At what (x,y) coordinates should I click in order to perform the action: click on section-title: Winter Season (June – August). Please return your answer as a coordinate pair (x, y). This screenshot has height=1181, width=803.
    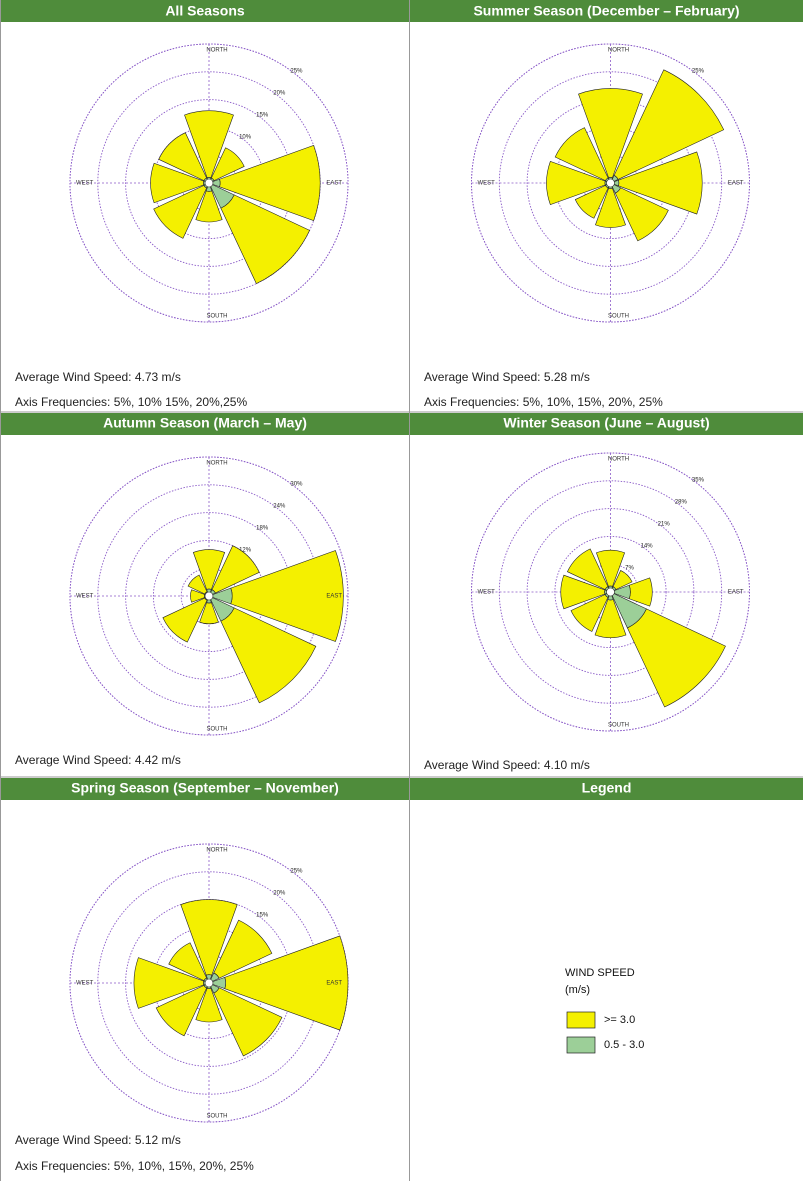
    Looking at the image, I should click on (606, 423).